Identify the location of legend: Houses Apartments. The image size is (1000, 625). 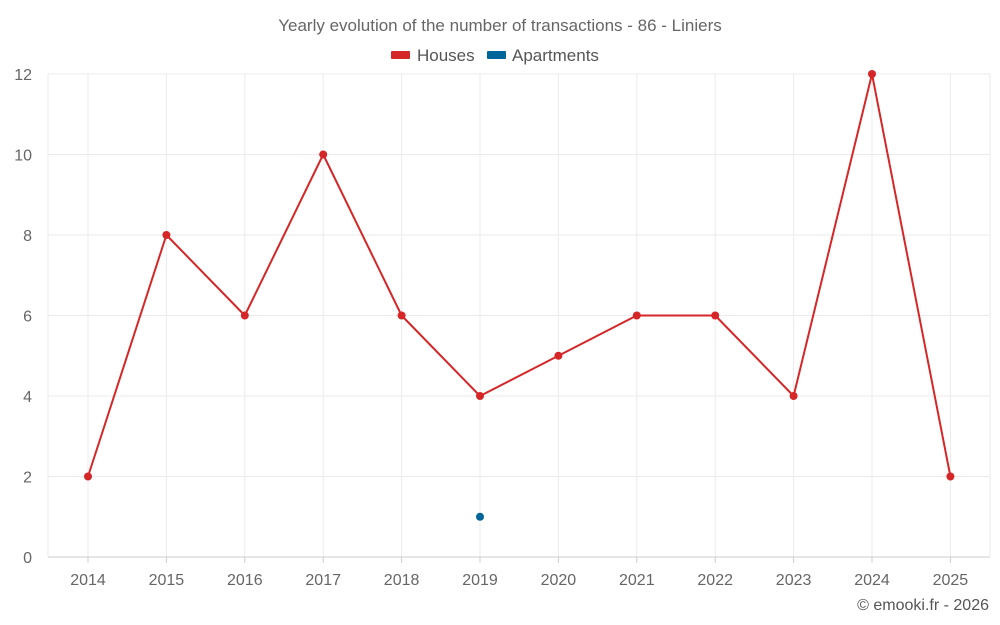
(495, 55).